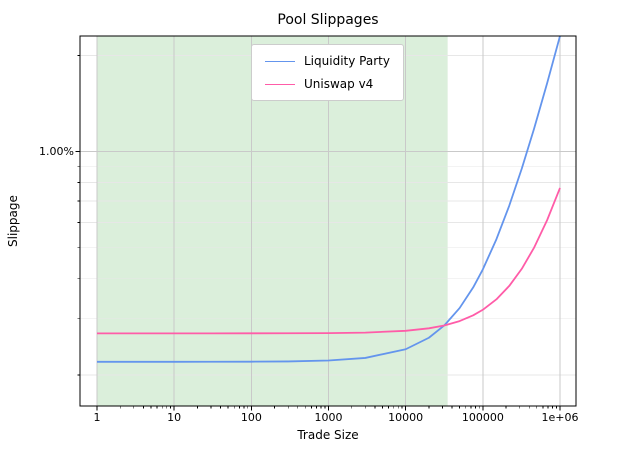  I want to click on chart-title: Pool Slippages, so click(328, 20).